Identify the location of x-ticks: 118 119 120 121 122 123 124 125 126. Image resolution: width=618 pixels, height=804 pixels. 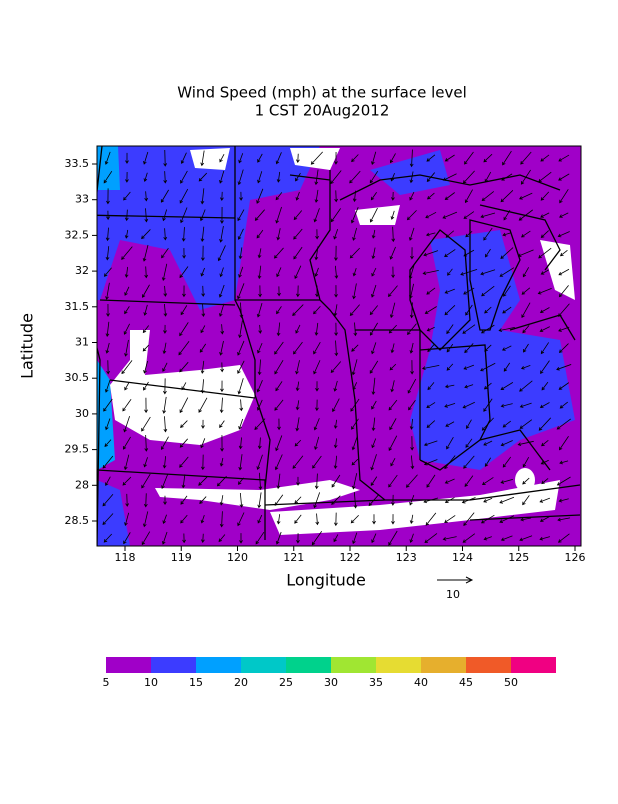
(350, 555).